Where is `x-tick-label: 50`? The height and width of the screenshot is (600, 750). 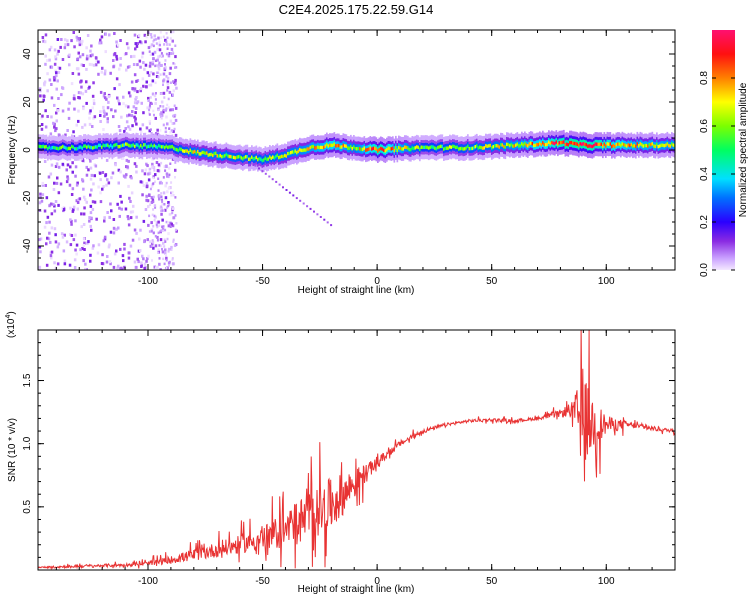 x-tick-label: 50 is located at coordinates (492, 281).